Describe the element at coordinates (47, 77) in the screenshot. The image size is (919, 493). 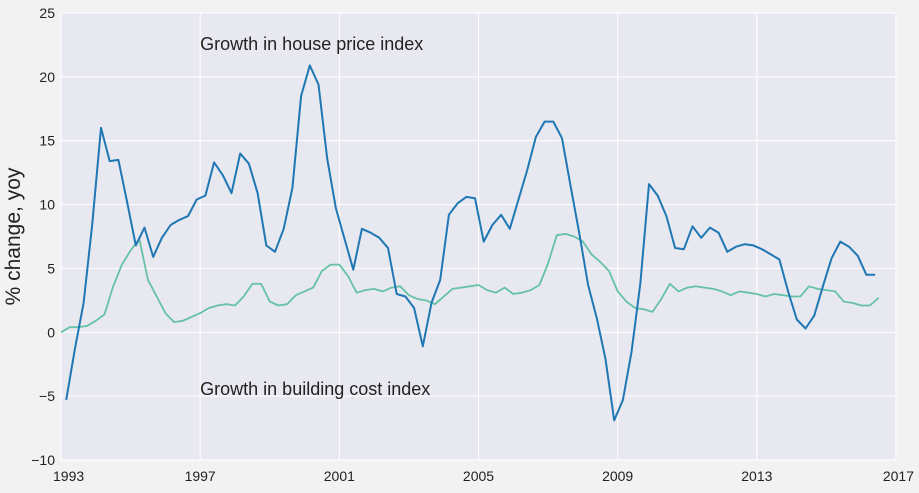
I see `y-tick-label: 20` at that location.